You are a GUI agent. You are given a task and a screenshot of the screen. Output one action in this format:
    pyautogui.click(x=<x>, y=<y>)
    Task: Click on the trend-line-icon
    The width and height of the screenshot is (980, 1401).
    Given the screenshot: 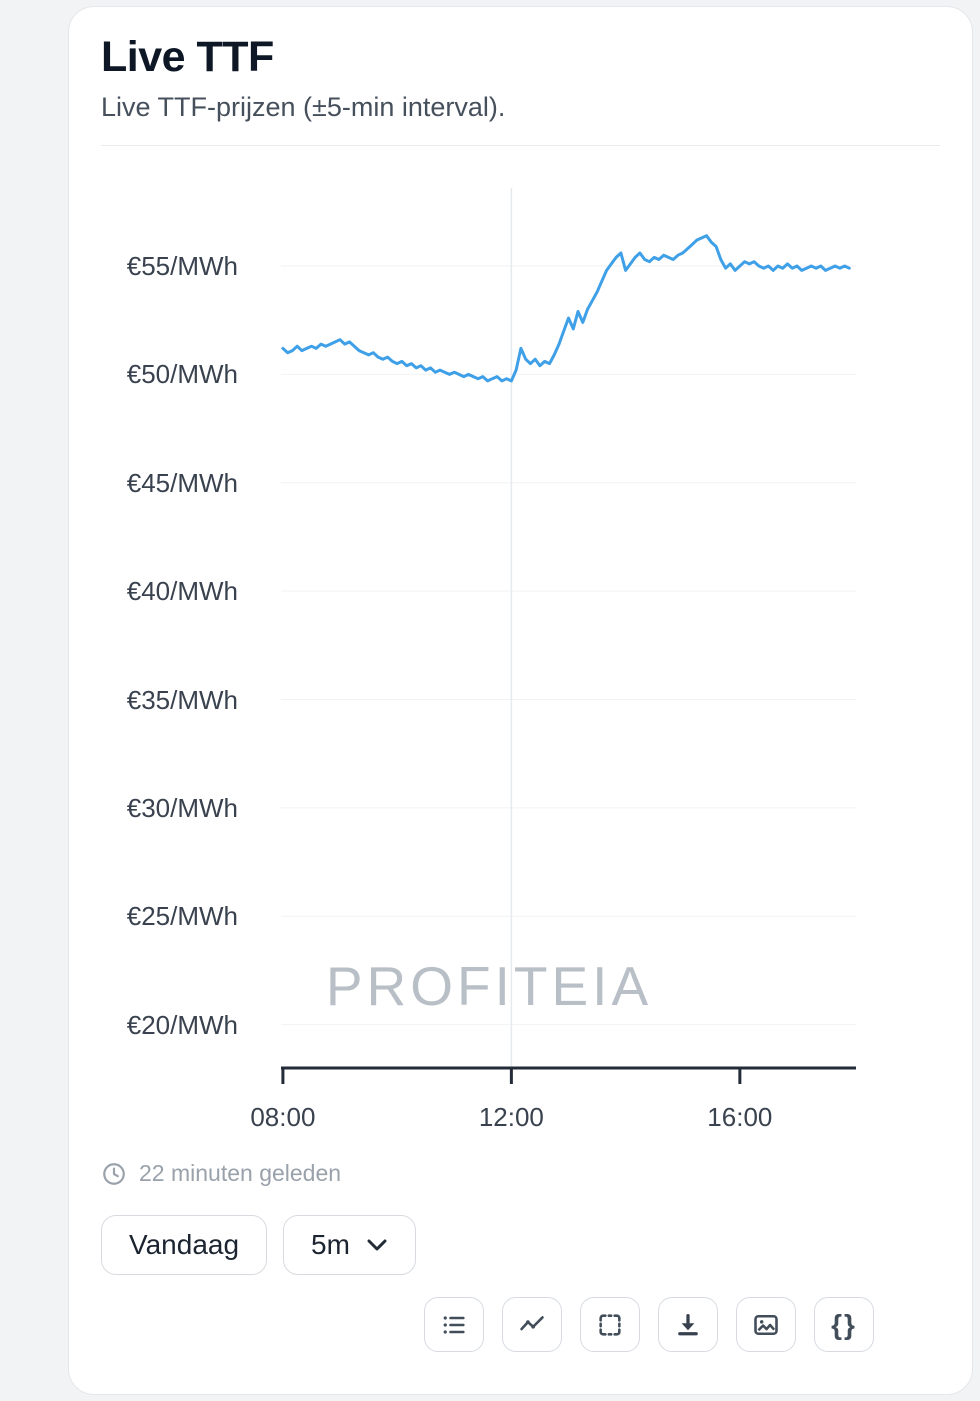 What is the action you would take?
    pyautogui.click(x=532, y=1322)
    